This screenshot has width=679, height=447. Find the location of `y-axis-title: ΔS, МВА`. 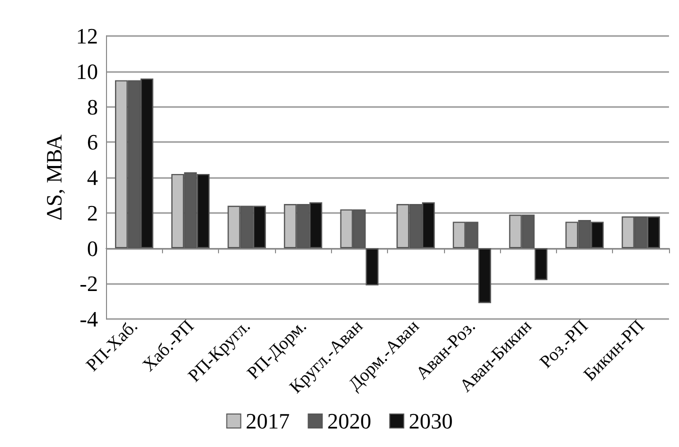

y-axis-title: ΔS, МВА is located at coordinates (54, 177).